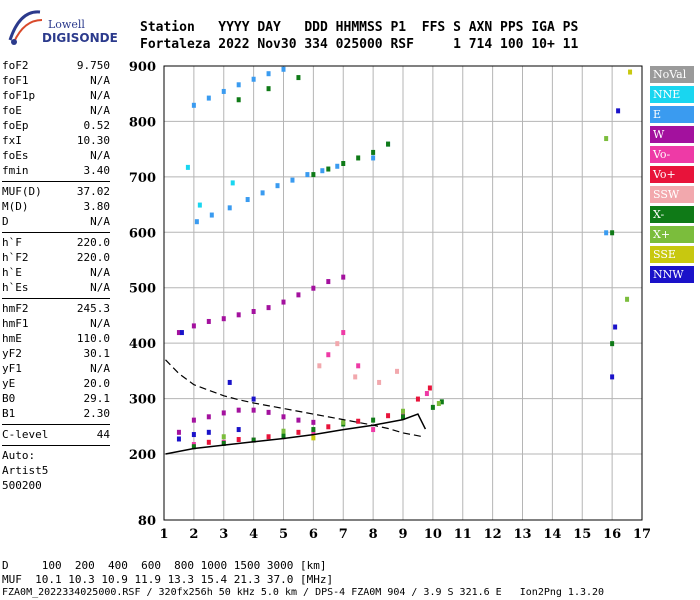 The height and width of the screenshot is (600, 700). I want to click on param-row: B0 29.1, so click(56, 398).